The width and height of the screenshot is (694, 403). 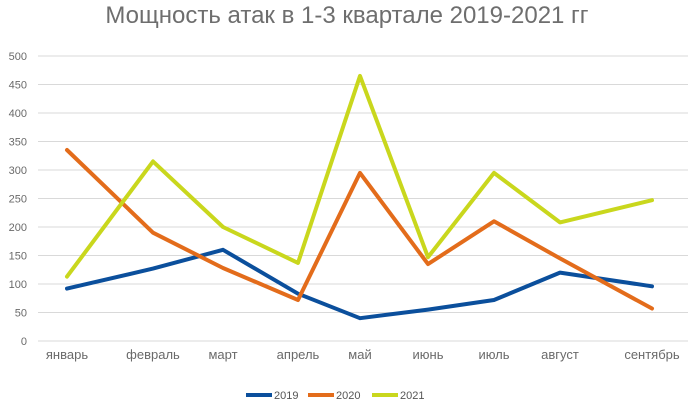 I want to click on y-tick-label: 300, so click(x=18, y=171).